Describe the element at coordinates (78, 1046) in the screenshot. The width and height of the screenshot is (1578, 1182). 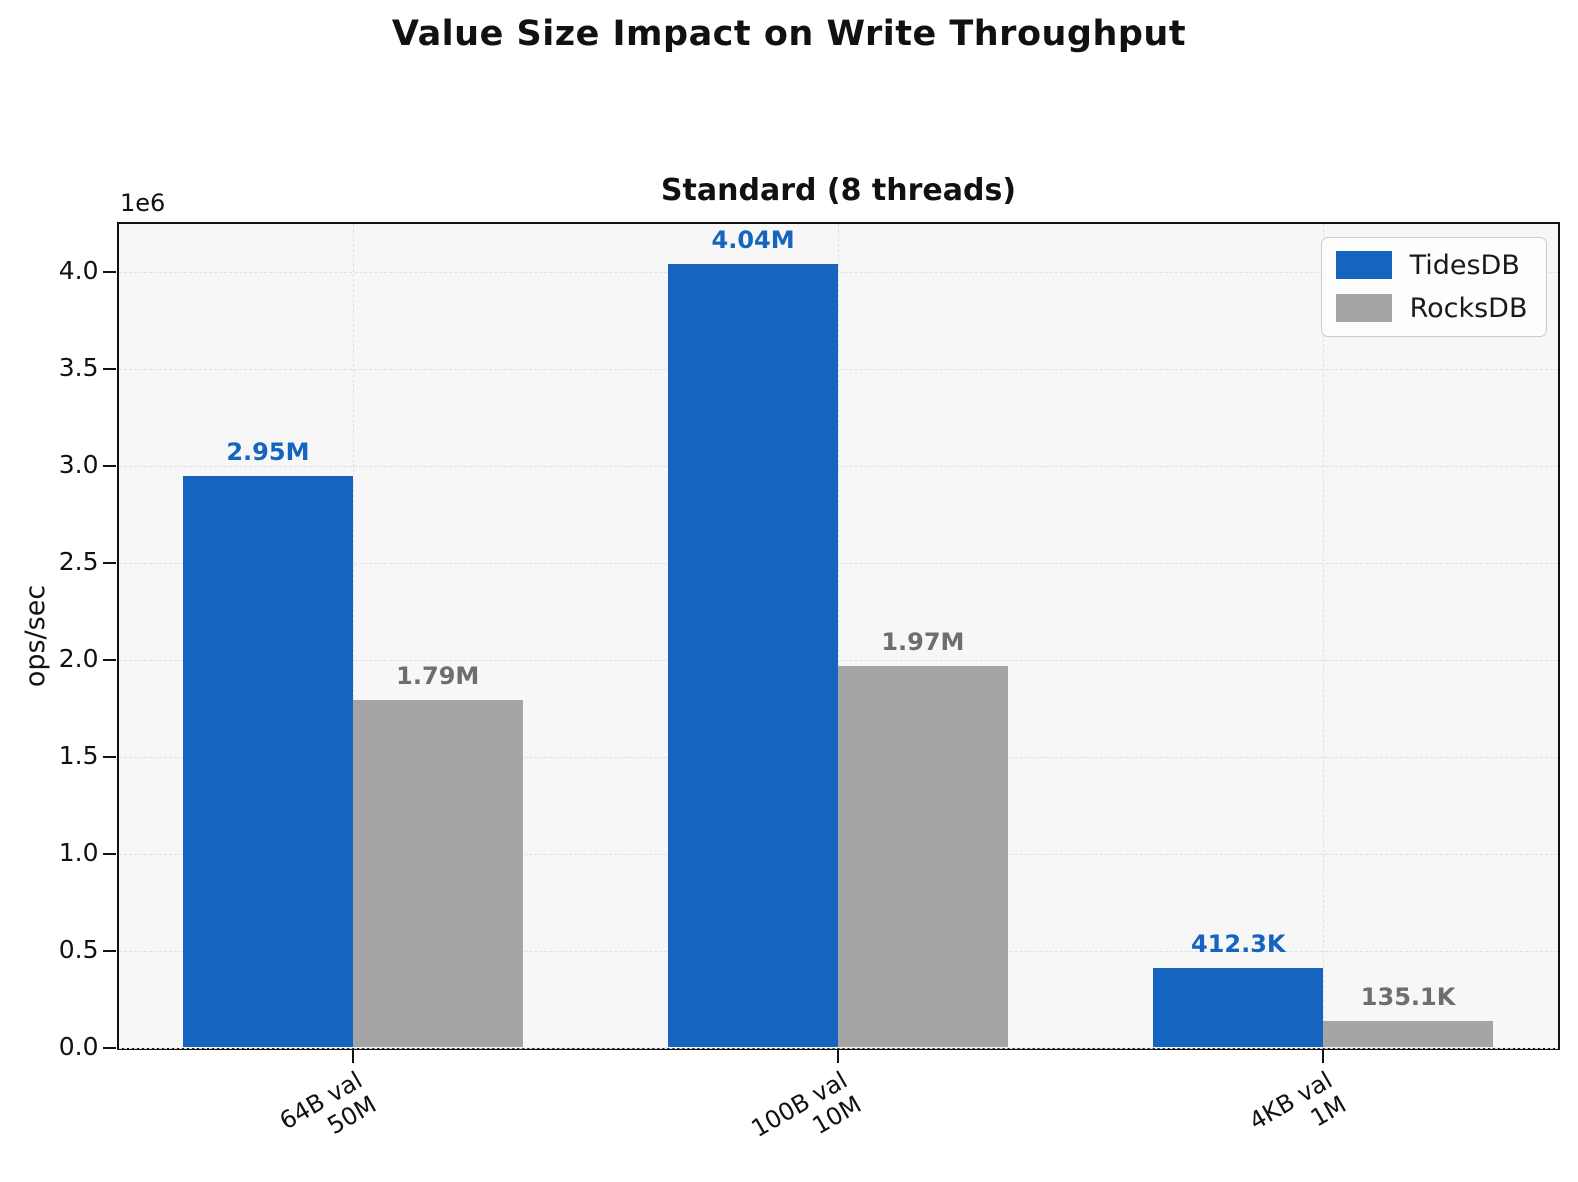
I see `y-tick-label: 0.0` at that location.